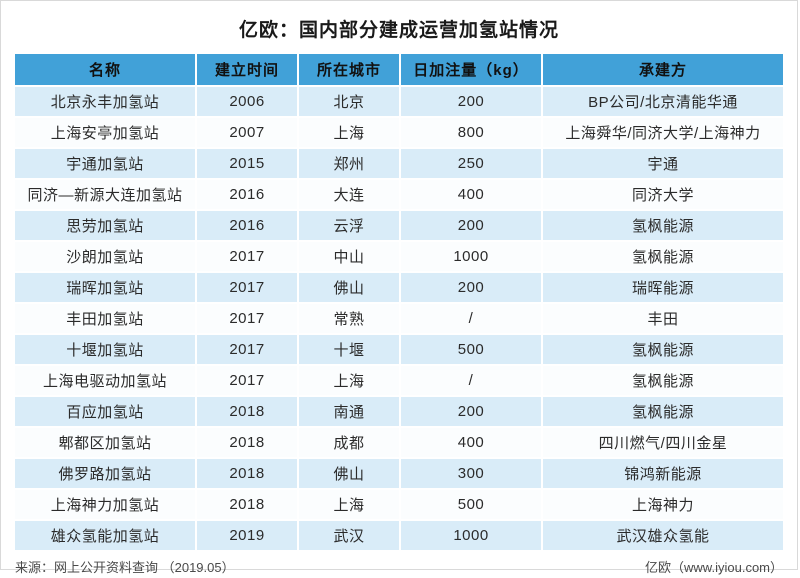 The height and width of the screenshot is (578, 800). I want to click on table-cell: 百应加氢站, so click(105, 411).